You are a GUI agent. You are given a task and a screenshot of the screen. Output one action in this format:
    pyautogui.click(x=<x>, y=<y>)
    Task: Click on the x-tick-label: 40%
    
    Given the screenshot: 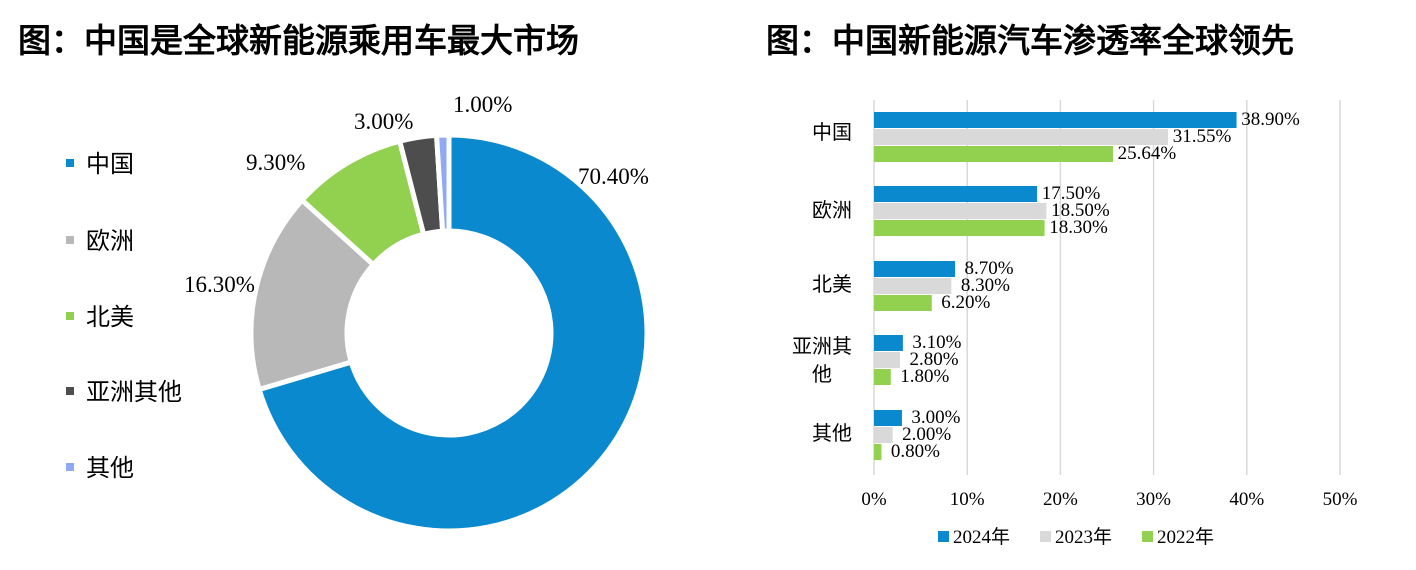 What is the action you would take?
    pyautogui.click(x=1246, y=499)
    